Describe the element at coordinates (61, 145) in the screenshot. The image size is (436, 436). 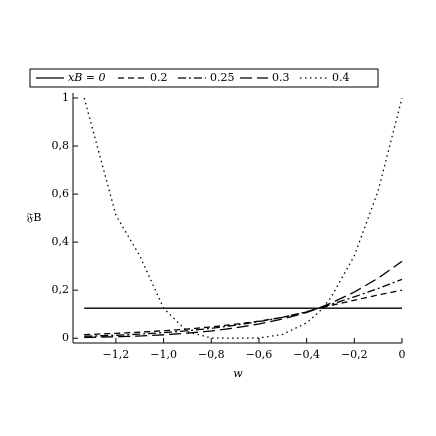
I see `y-tick-label: 0,8` at that location.